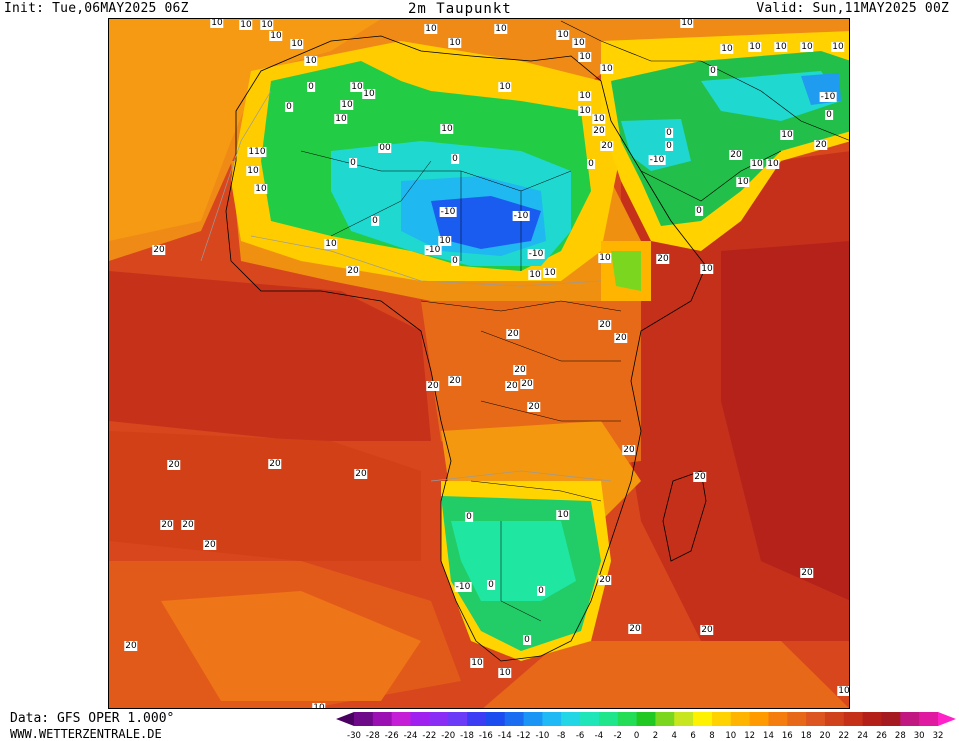 The image size is (959, 741). What do you see at coordinates (684, 516) in the screenshot?
I see `madagascar-outline` at bounding box center [684, 516].